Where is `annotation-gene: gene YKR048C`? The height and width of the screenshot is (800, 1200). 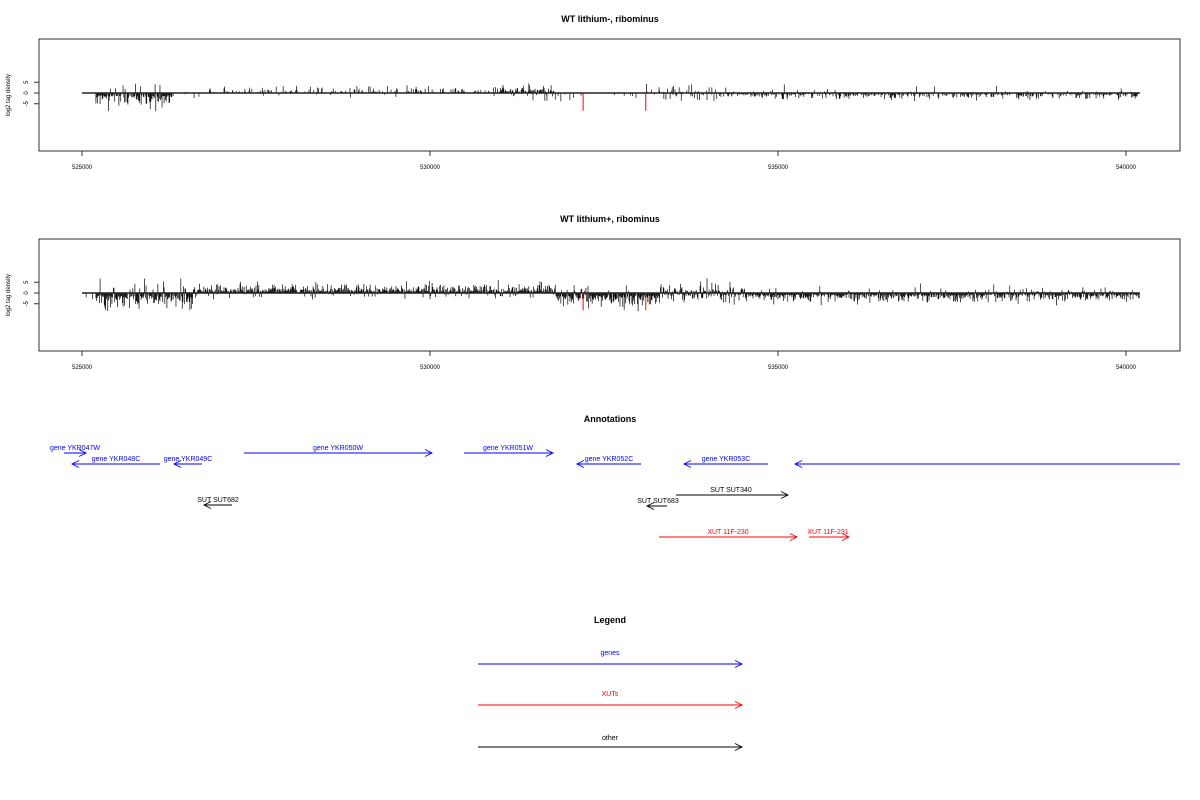 annotation-gene: gene YKR048C is located at coordinates (115, 462).